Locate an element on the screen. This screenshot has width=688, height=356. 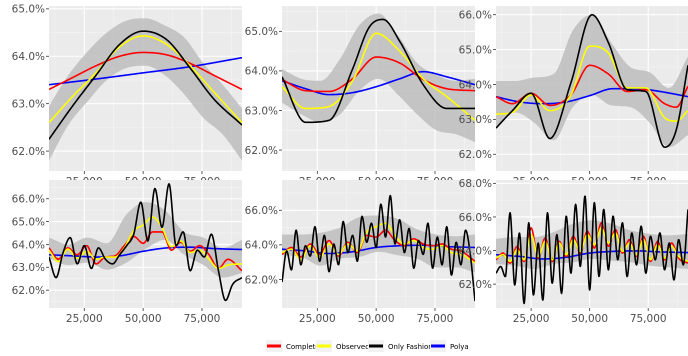
legend: Complete Observed Only Fashion Polya is located at coordinates (367, 346).